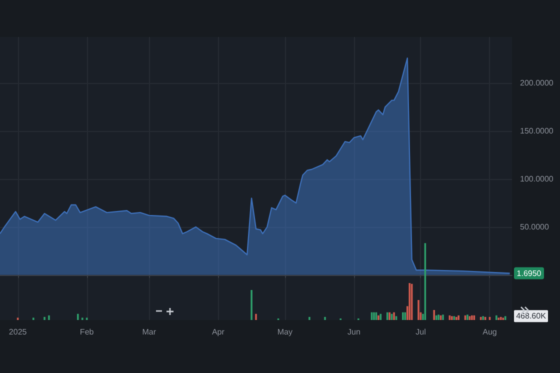  Describe the element at coordinates (421, 332) in the screenshot. I see `x-tick-label: Jul` at that location.